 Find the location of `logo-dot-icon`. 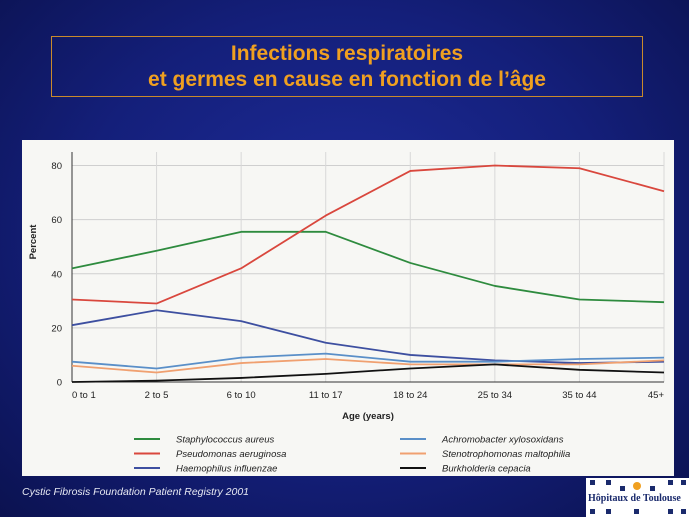

logo-dot-icon is located at coordinates (637, 486).